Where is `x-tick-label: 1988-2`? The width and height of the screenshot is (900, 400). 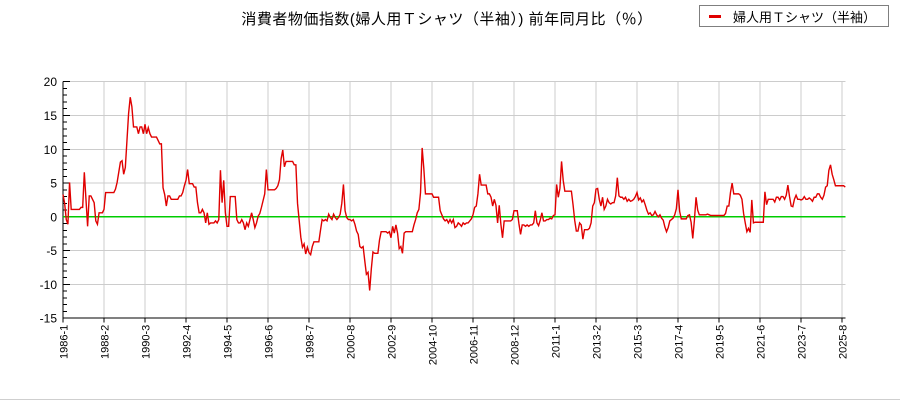
x-tick-label: 1988-2 is located at coordinates (106, 342).